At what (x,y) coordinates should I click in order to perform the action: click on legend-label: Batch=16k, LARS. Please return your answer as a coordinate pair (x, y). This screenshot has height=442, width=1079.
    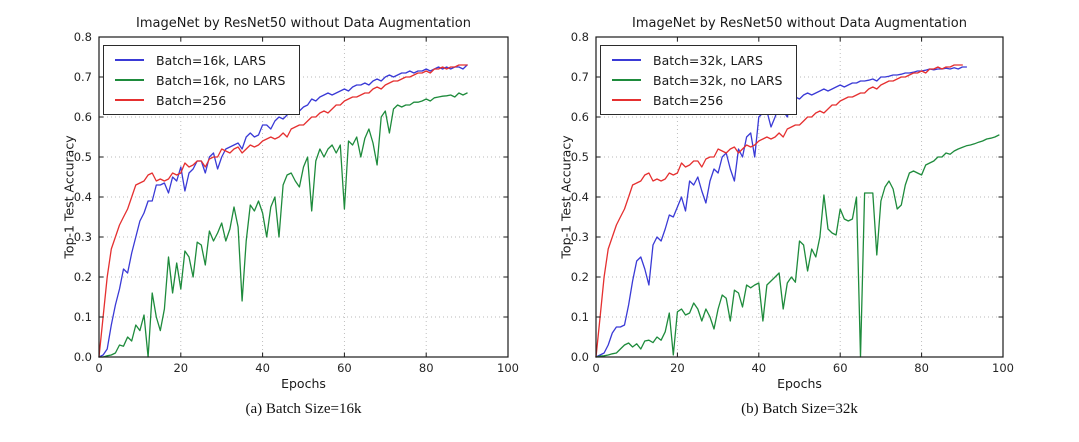
    Looking at the image, I should click on (211, 60).